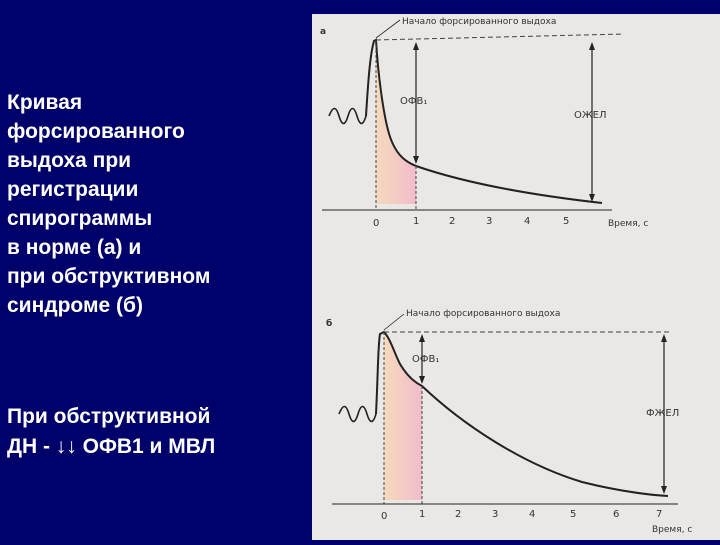  I want to click on title-line: выдоха при, so click(69, 160).